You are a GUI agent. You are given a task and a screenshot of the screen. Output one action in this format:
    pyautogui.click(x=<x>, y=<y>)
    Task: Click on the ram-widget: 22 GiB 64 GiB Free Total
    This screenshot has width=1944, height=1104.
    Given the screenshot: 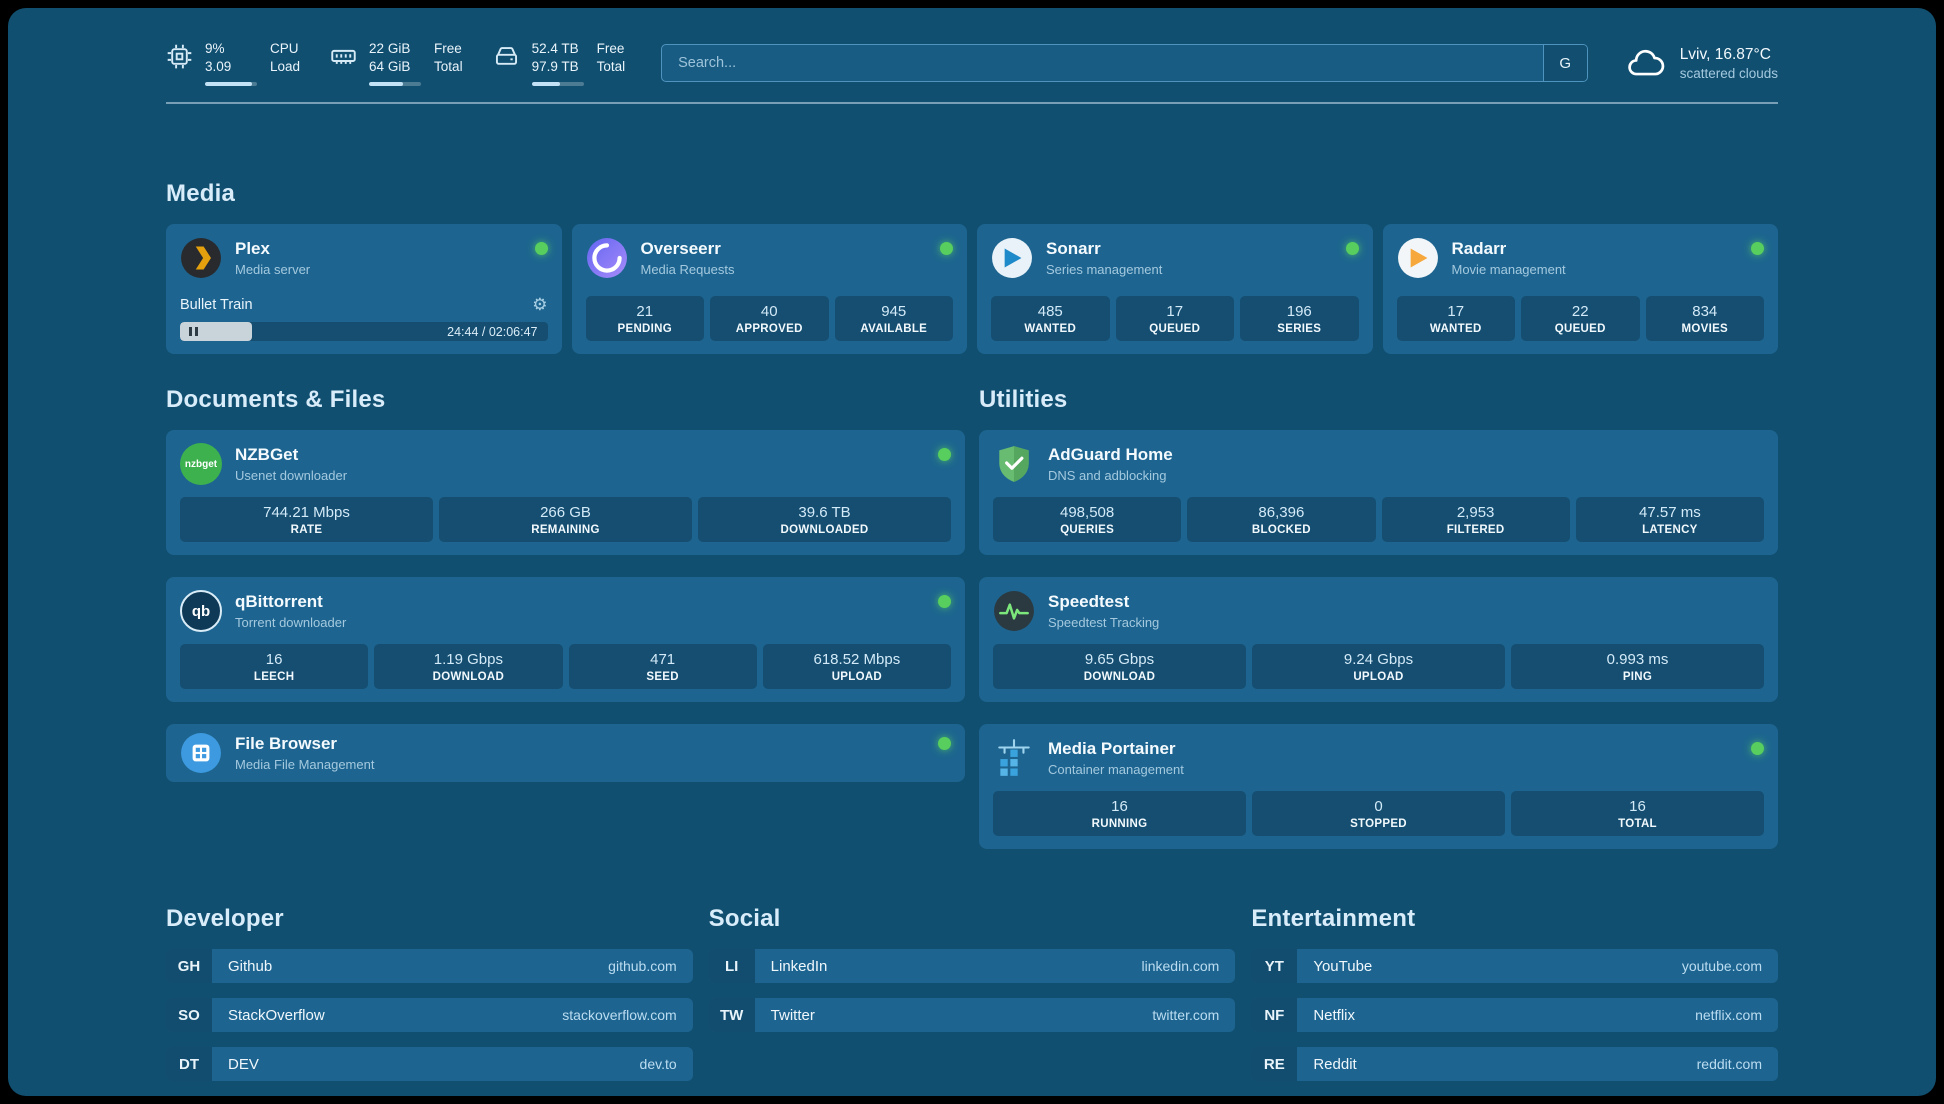 What is the action you would take?
    pyautogui.click(x=396, y=63)
    